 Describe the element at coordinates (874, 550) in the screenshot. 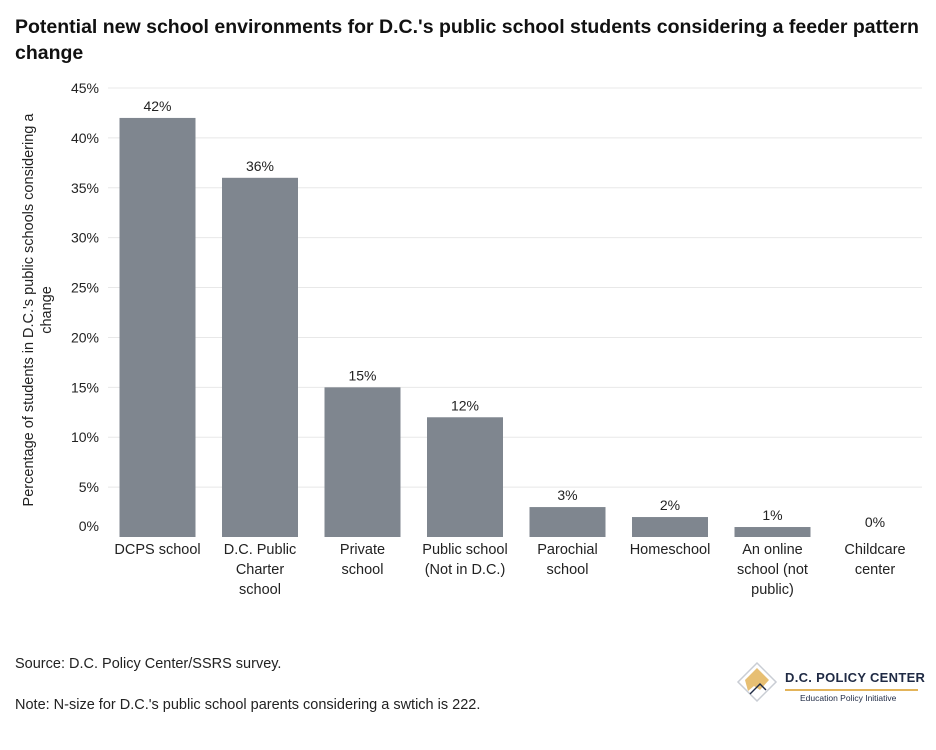

I see `category-label-line: Childcare` at that location.